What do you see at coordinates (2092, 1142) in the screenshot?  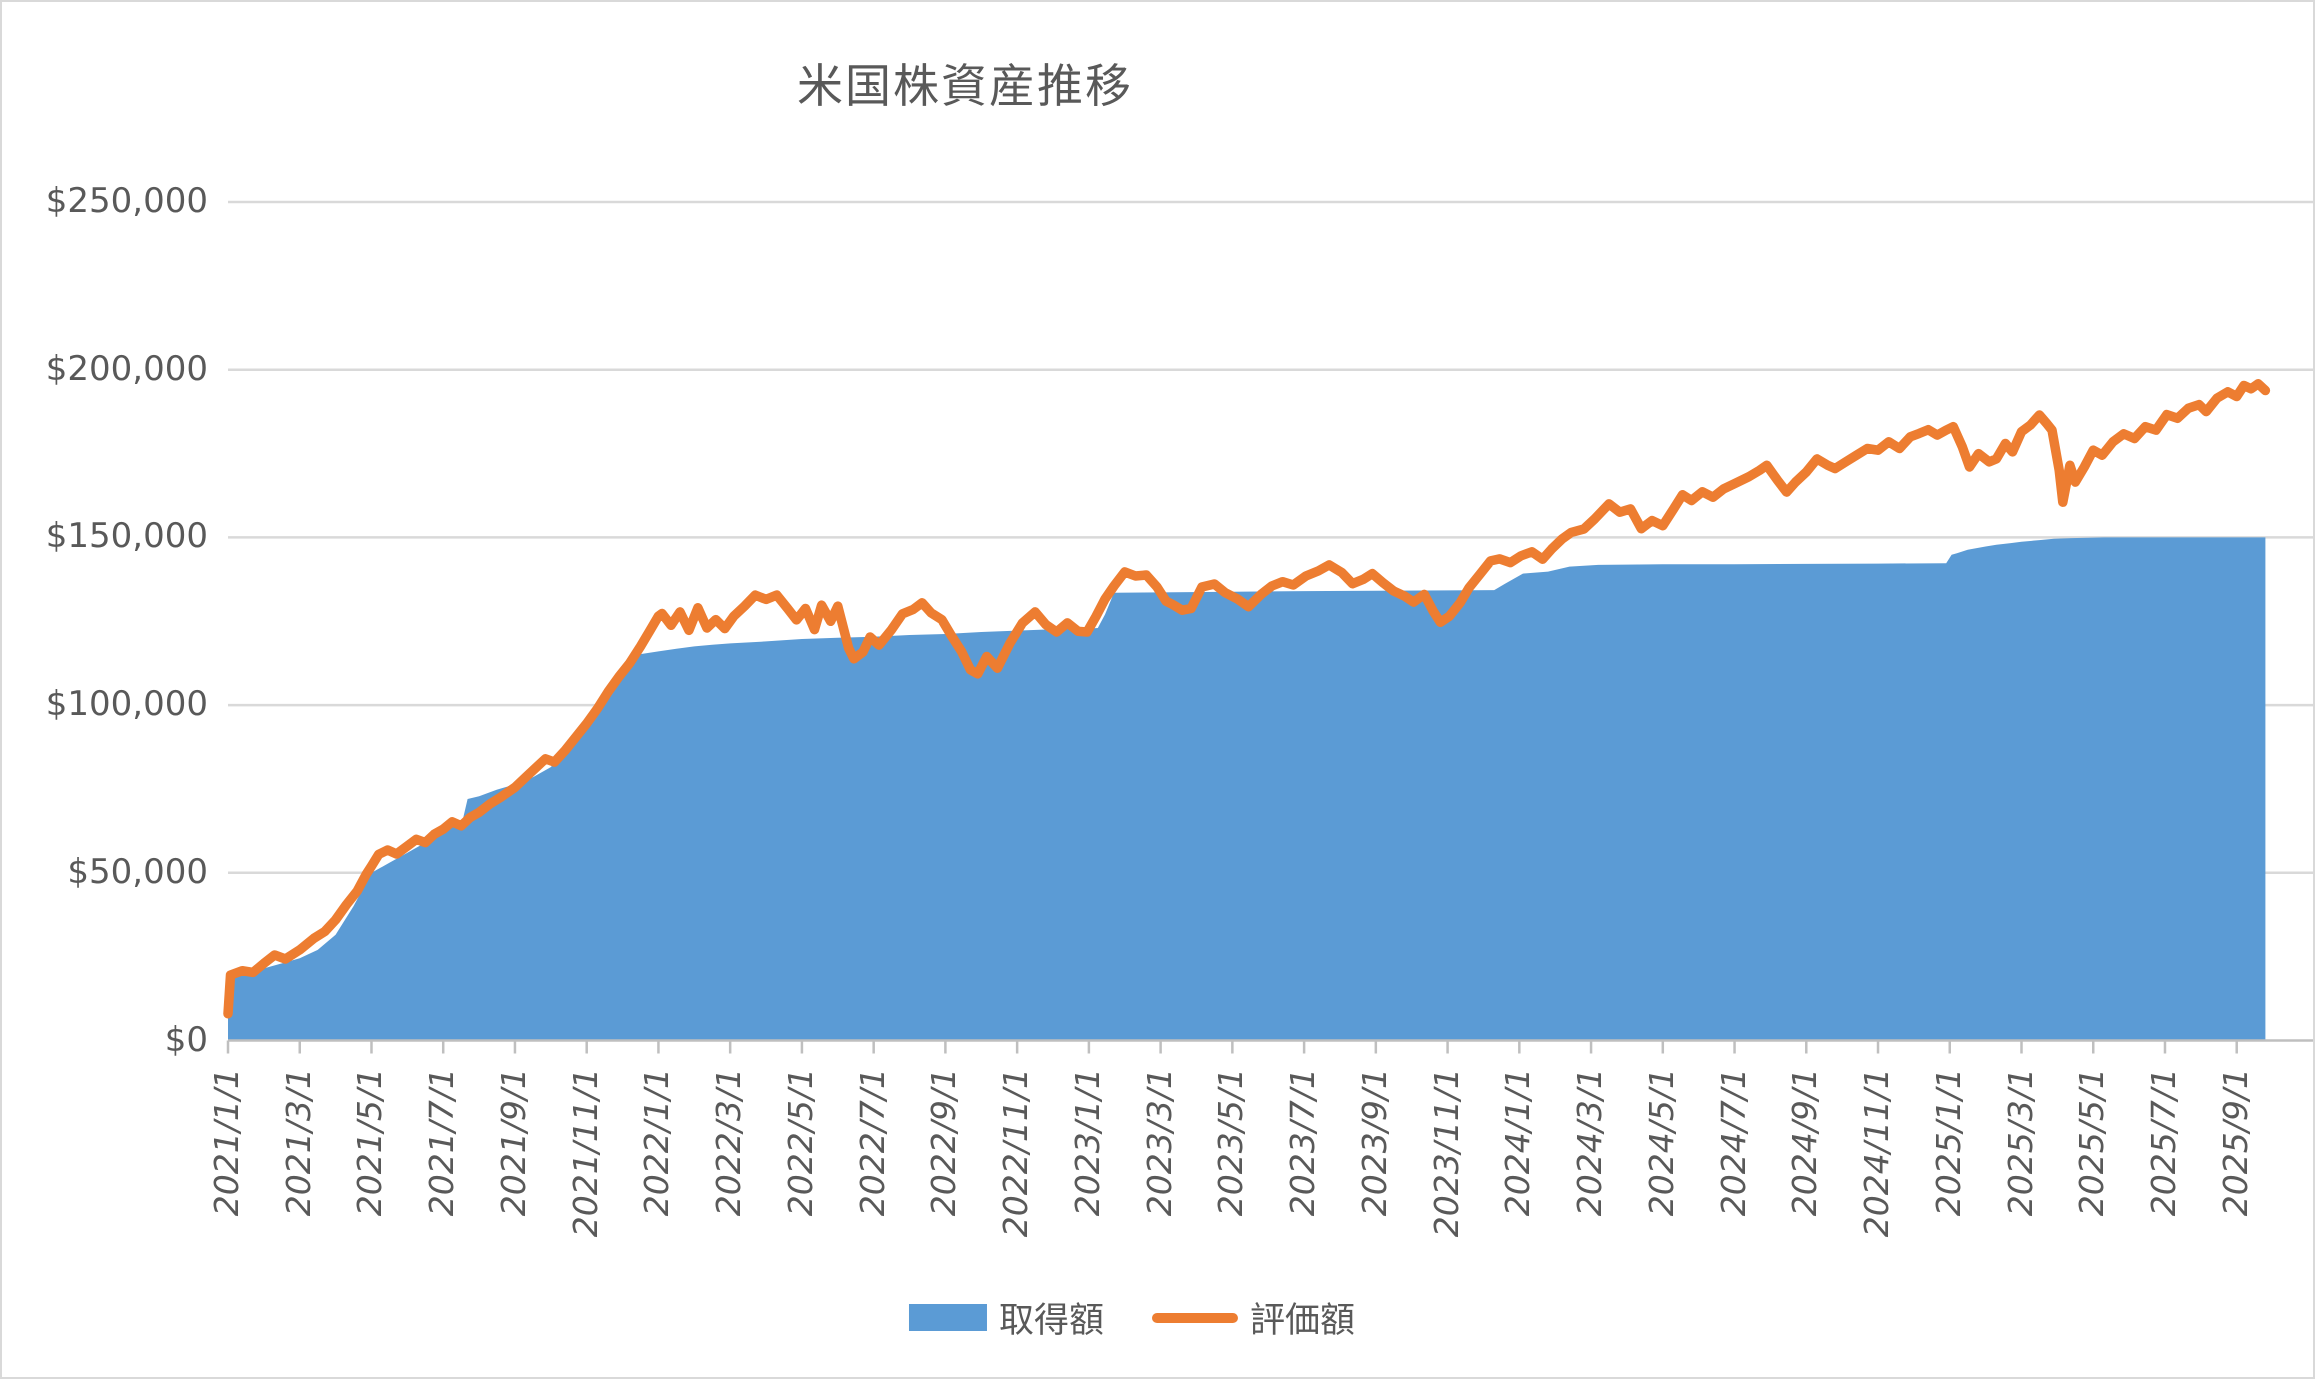 I see `x-axis-tick-label: 2025/5/1` at bounding box center [2092, 1142].